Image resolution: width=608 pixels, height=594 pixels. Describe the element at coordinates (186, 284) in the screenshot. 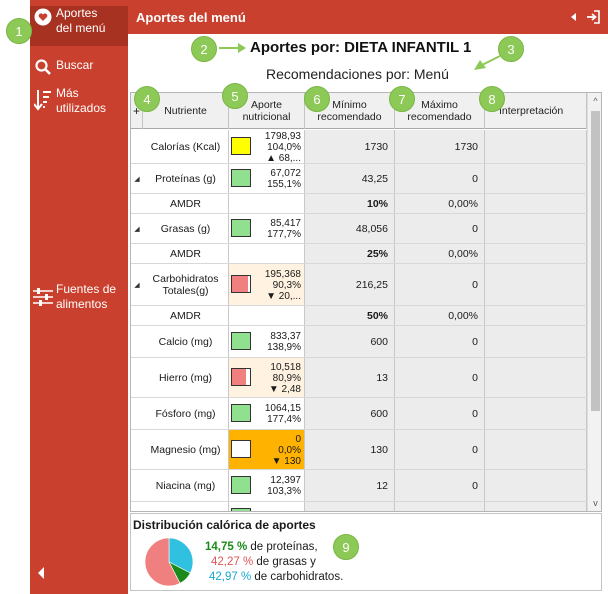

I see `nutrient-name: Carbohidratos Totales(g)` at that location.